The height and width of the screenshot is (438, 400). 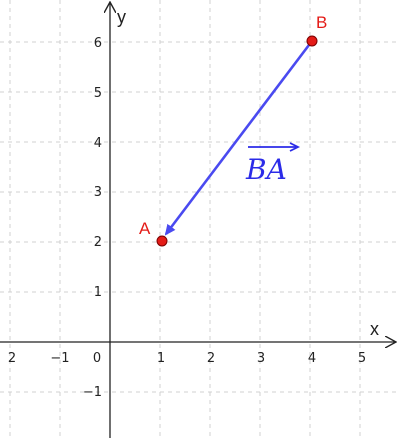 I want to click on vector-label: BA, so click(x=266, y=169).